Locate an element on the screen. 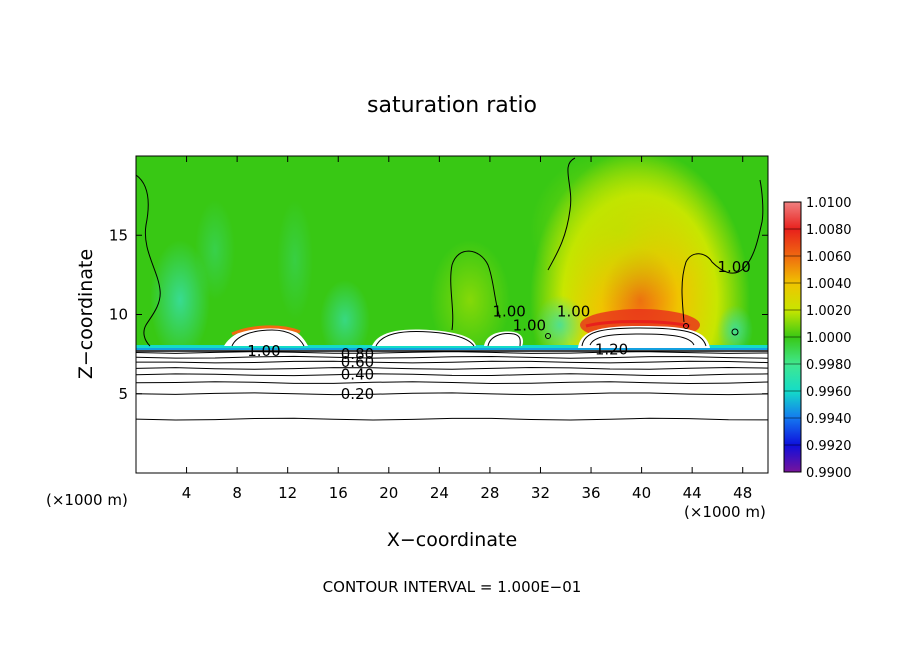 This screenshot has height=658, width=904. subsaturated-region is located at coordinates (452, 411).